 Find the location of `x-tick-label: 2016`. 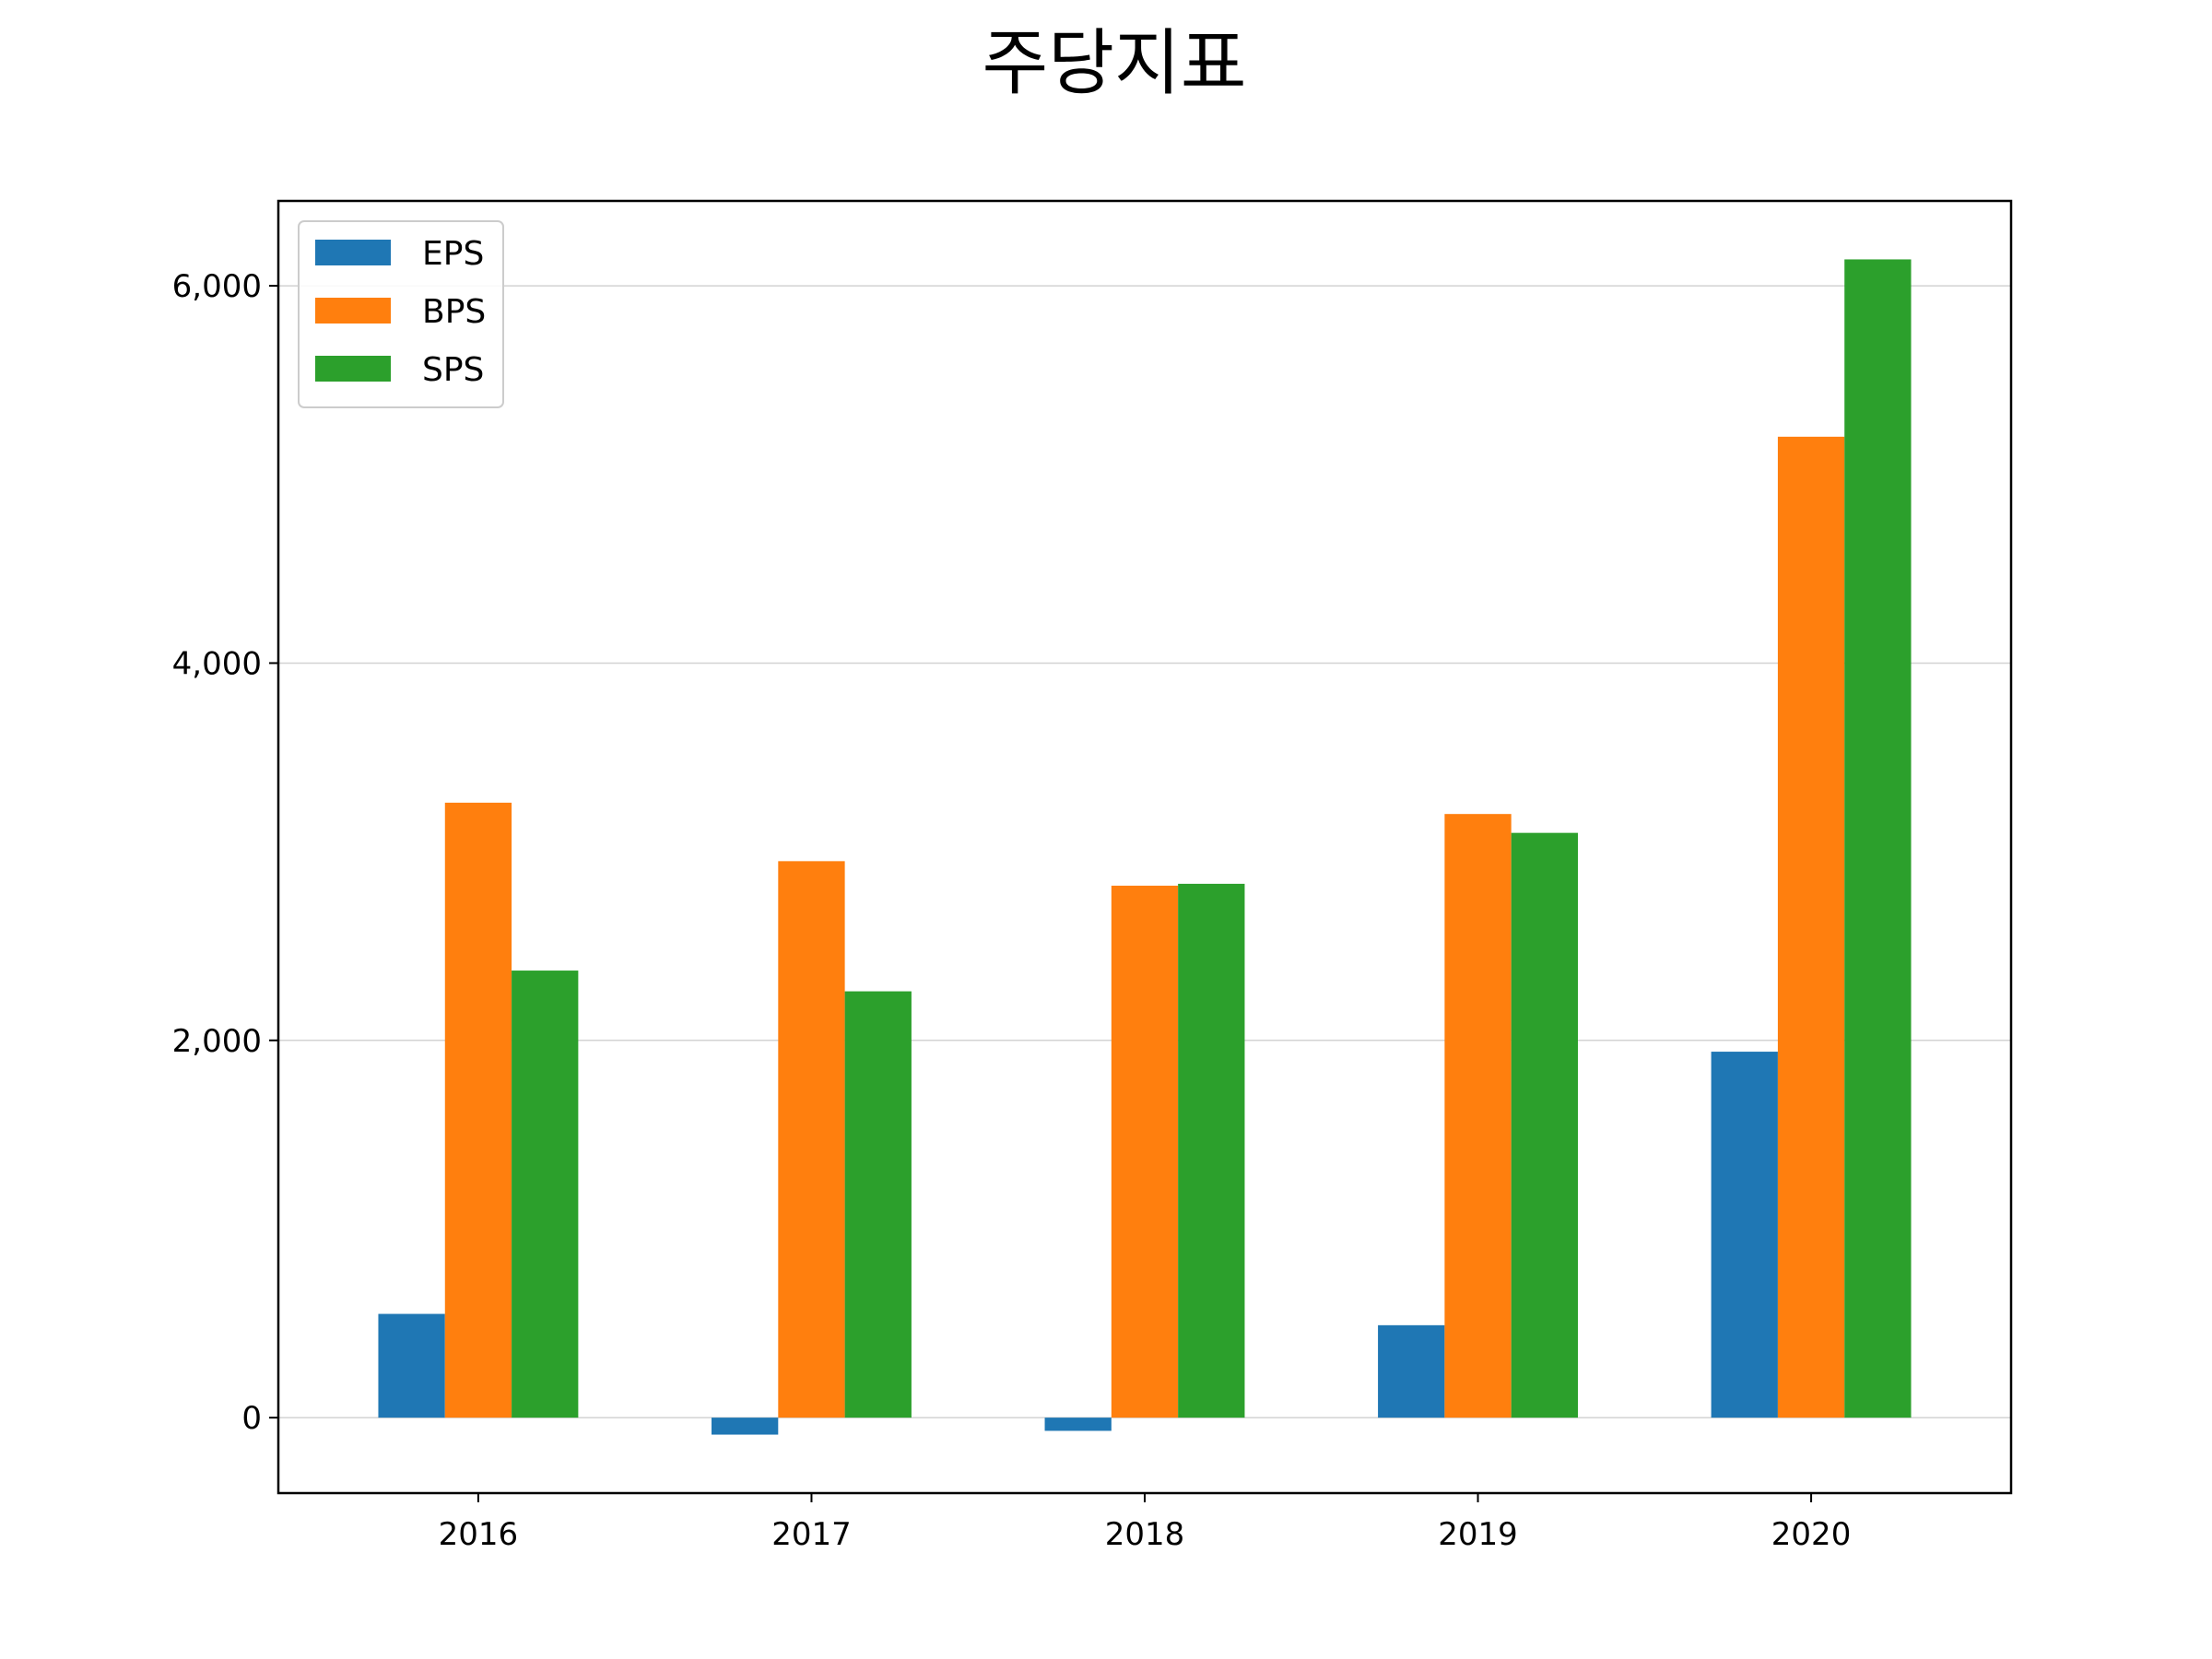

x-tick-label: 2016 is located at coordinates (479, 1534).